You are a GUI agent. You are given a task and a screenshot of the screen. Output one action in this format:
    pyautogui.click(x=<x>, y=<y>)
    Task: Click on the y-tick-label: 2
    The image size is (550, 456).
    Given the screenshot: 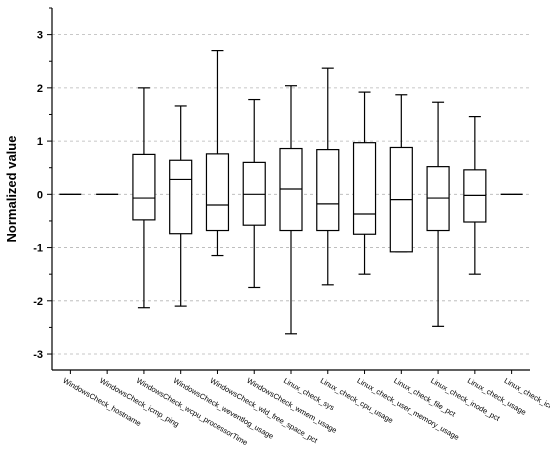 What is the action you would take?
    pyautogui.click(x=40, y=89)
    